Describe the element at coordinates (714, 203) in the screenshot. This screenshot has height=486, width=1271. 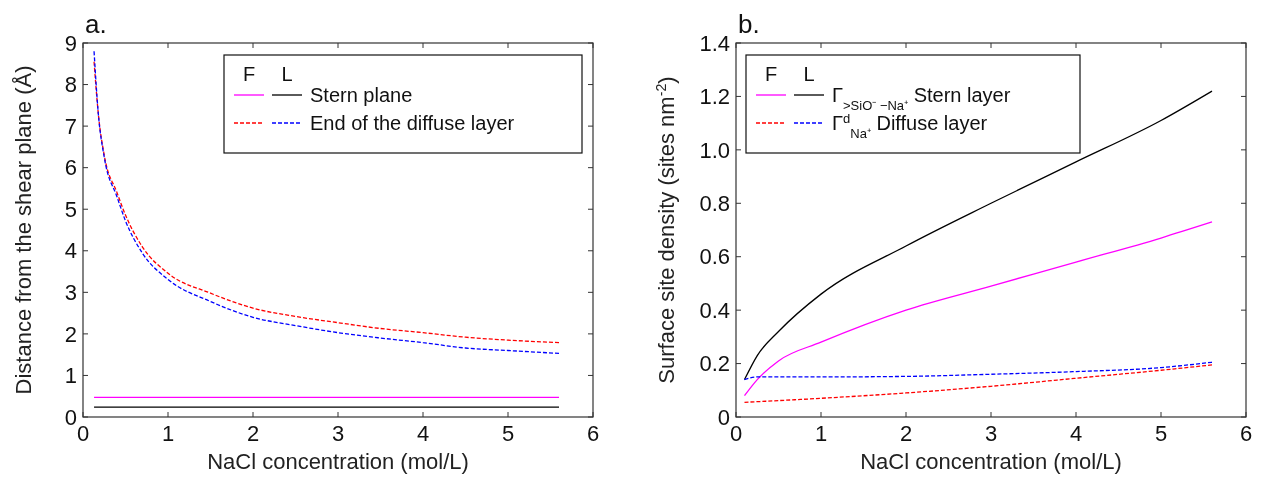
I see `y-tick-label: 0.8` at that location.